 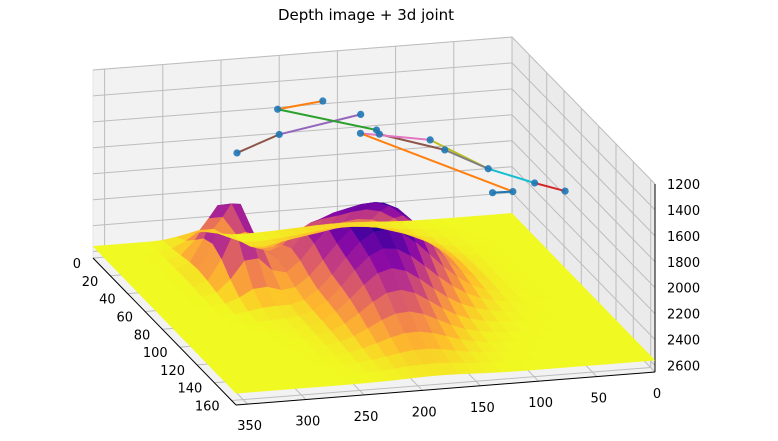 I want to click on z-tick-label: 1800, so click(x=683, y=263).